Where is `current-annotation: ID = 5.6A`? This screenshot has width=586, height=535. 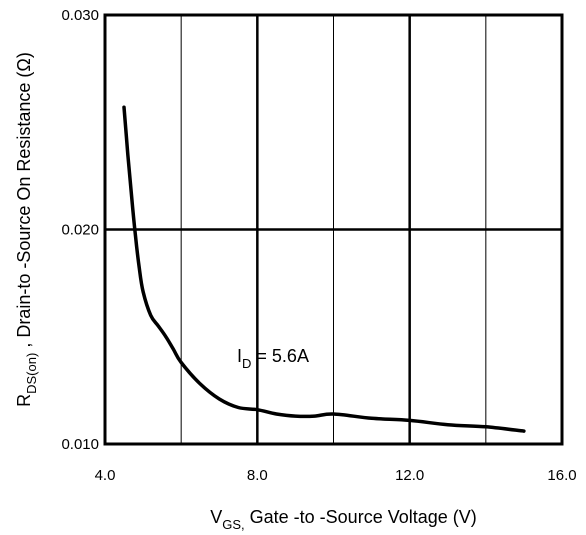 current-annotation: ID = 5.6A is located at coordinates (273, 358).